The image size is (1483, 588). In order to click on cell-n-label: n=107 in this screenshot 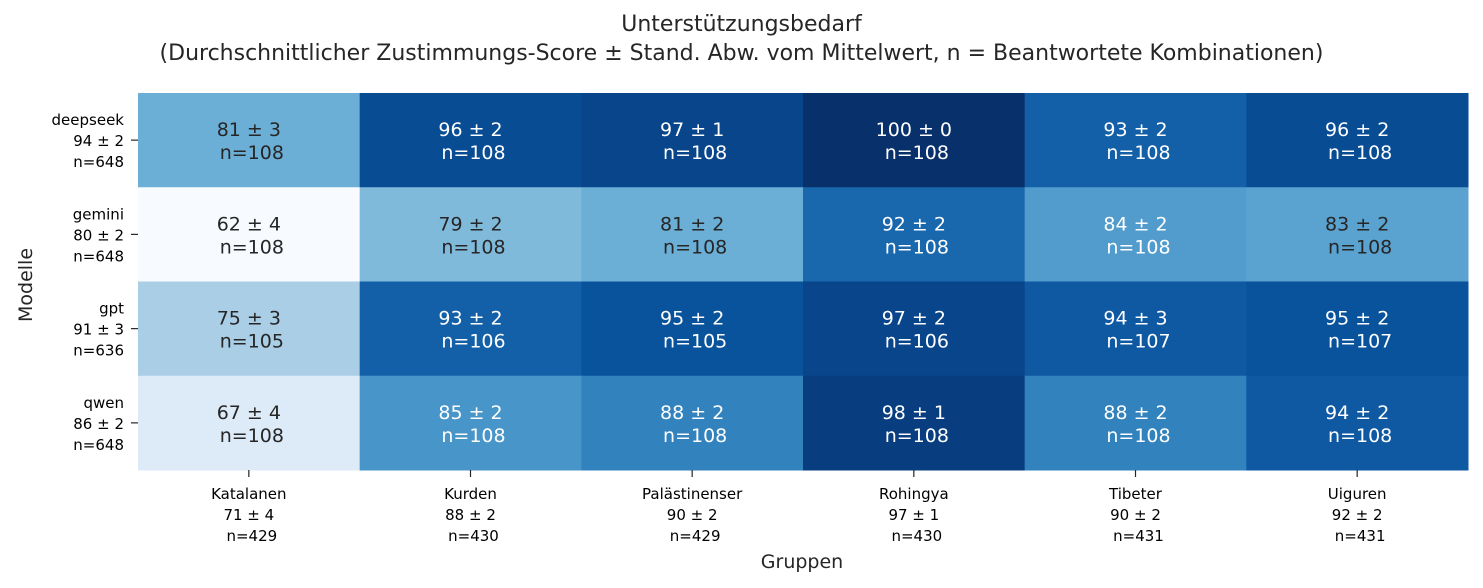, I will do `click(1138, 342)`.